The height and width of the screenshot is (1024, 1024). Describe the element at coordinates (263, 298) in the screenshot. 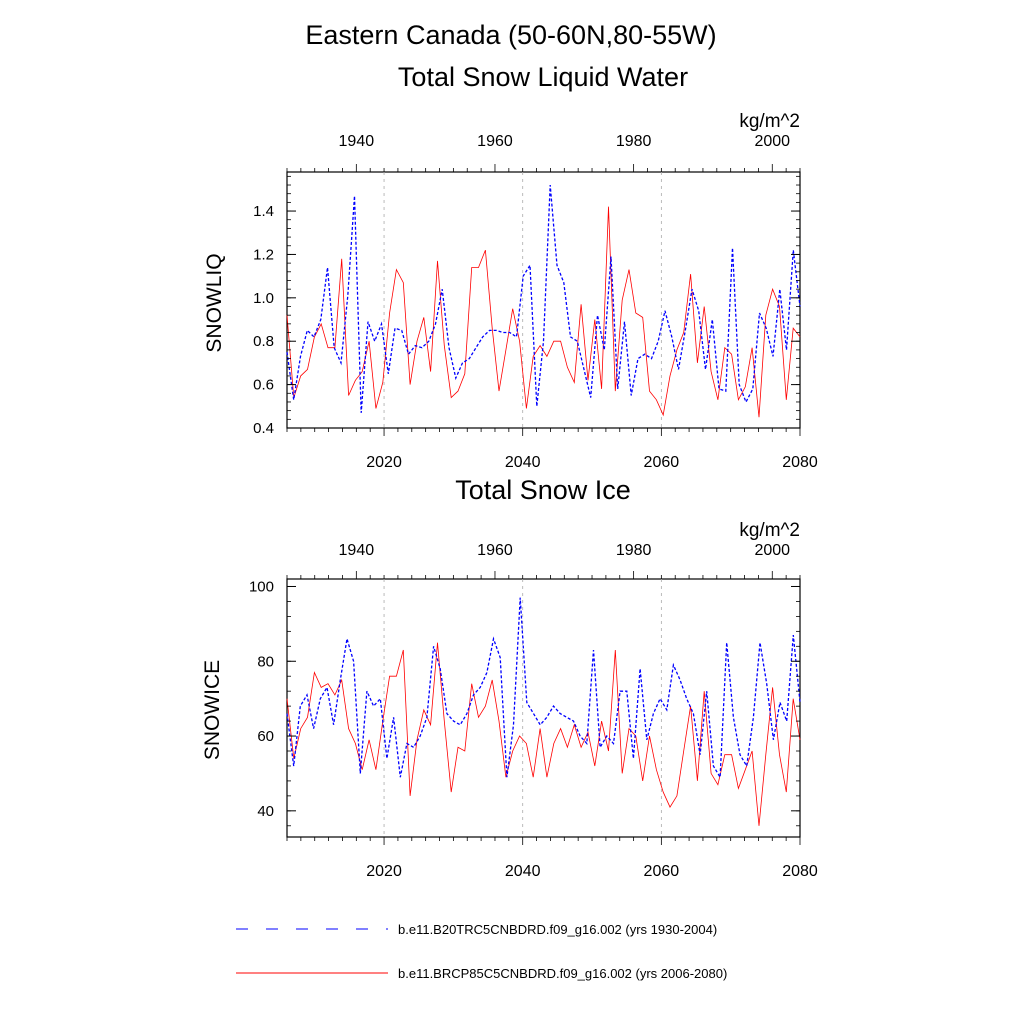

I see `snowliq-ytick-label: 1.0` at that location.